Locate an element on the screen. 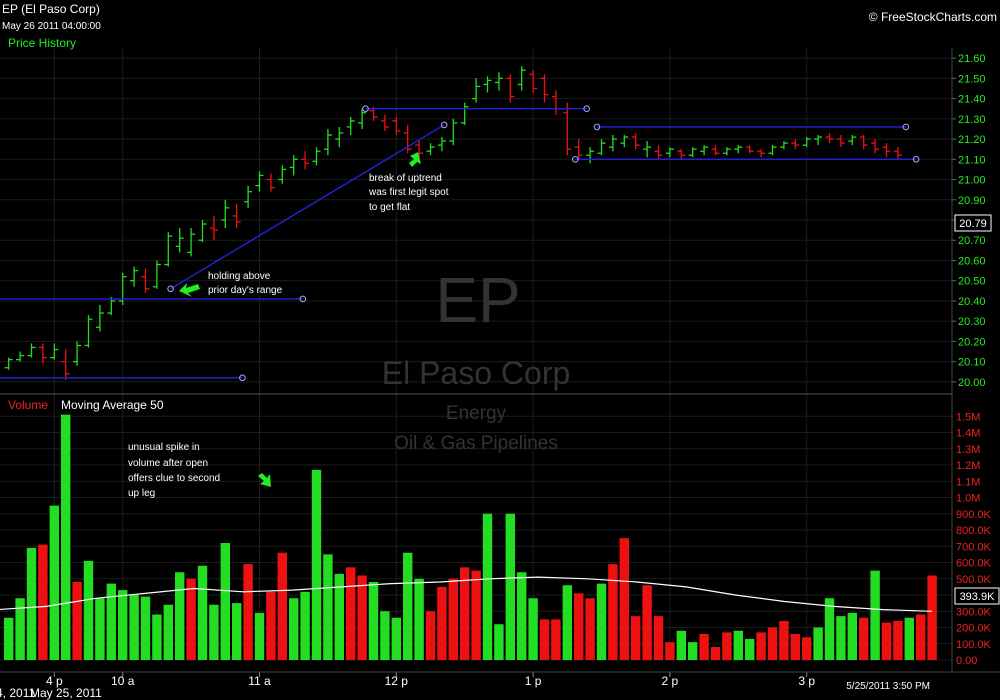 The width and height of the screenshot is (1000, 700). volume-tick-label: 200.0K is located at coordinates (974, 629).